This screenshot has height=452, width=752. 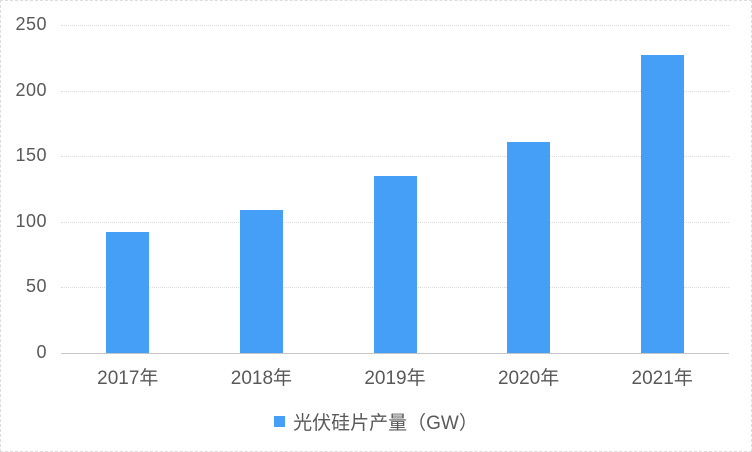 I want to click on y-axis-tick-label: 50, so click(x=36, y=286).